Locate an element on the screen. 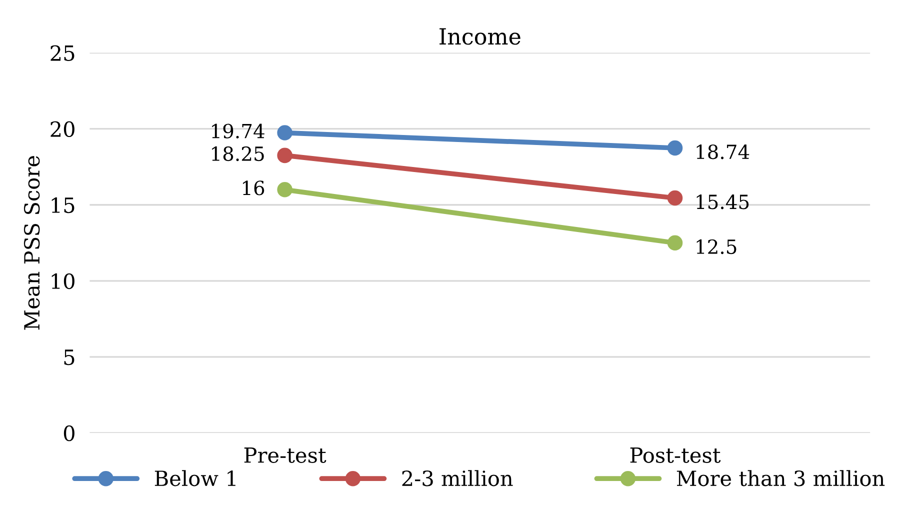  y-tick-label: 0 is located at coordinates (69, 433).